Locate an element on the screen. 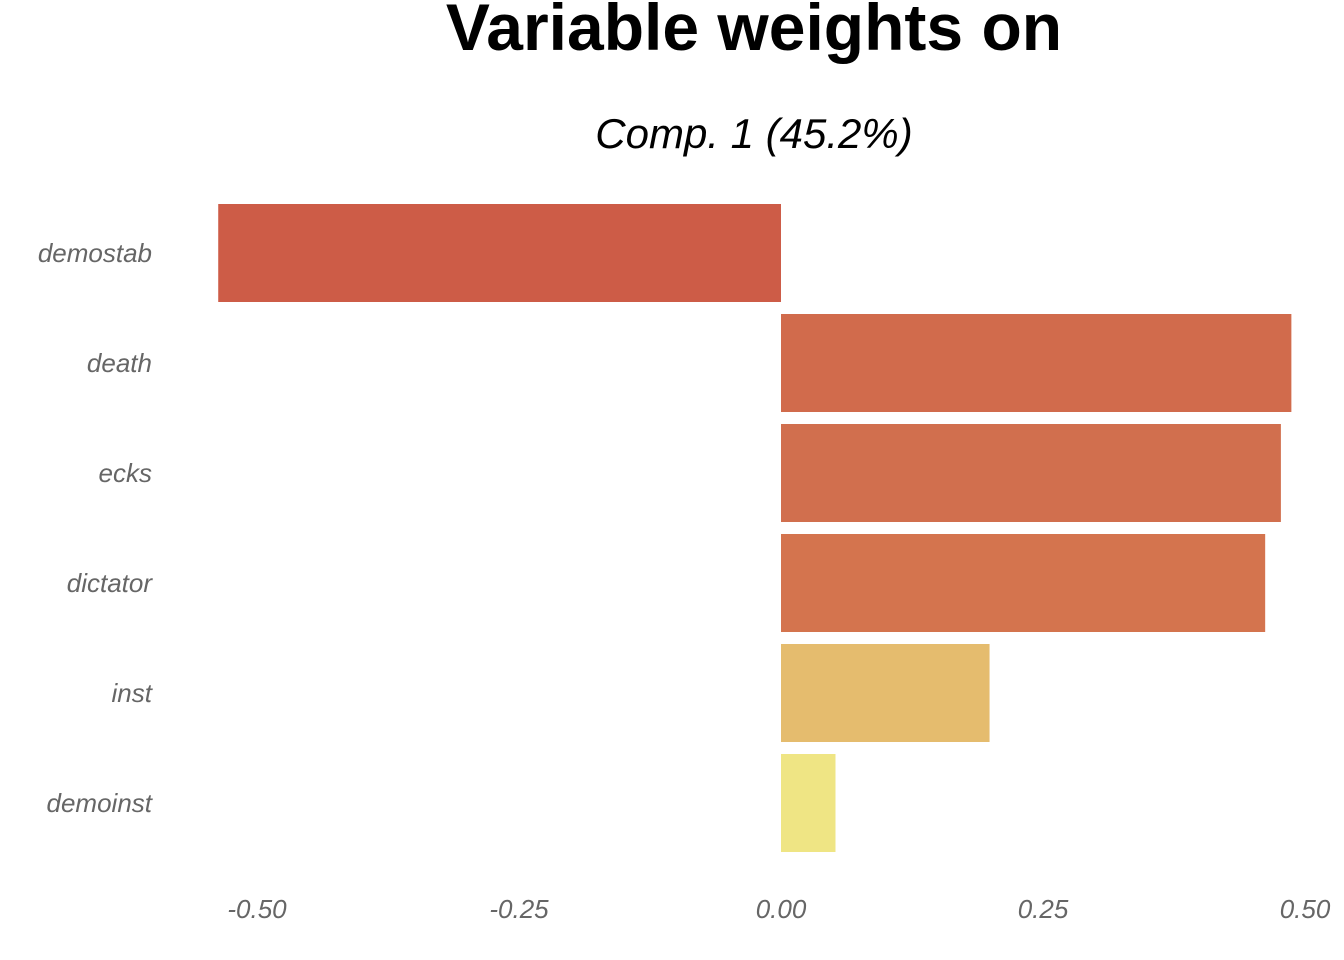  x-tick-label: -0.50 is located at coordinates (257, 909).